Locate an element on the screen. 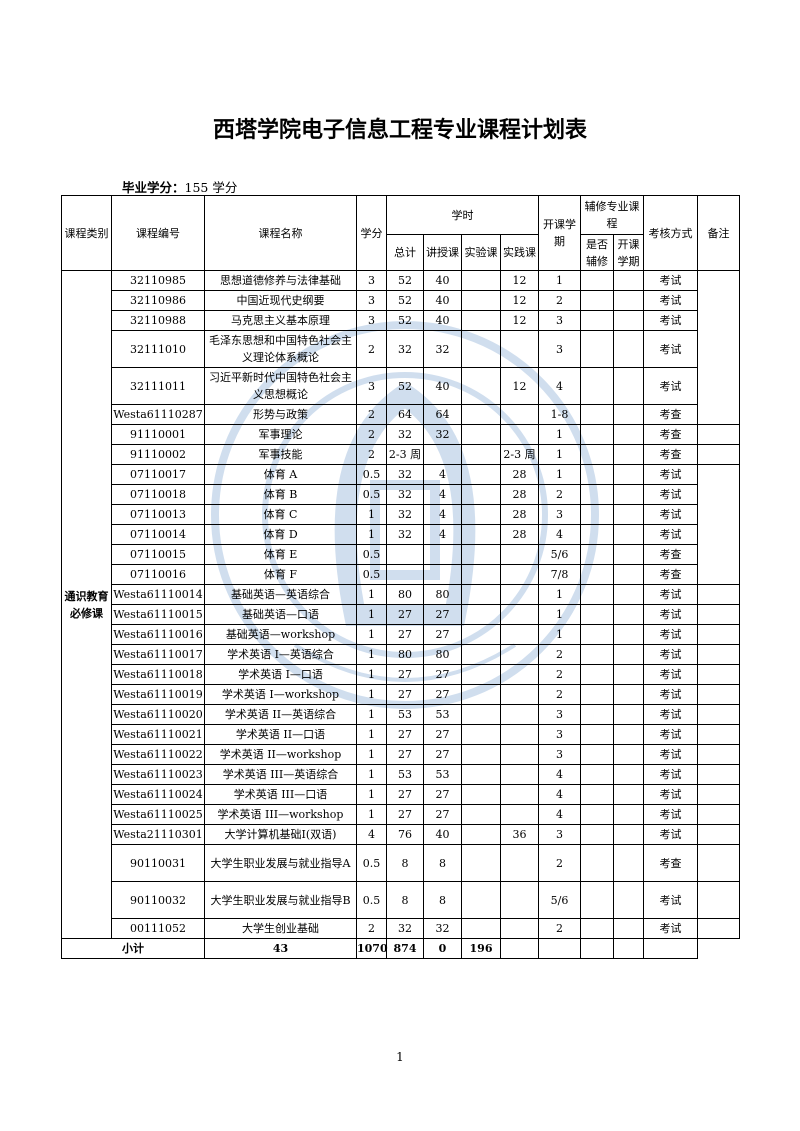  course-name-cell: 思想道德修养与法律基础 is located at coordinates (280, 280).